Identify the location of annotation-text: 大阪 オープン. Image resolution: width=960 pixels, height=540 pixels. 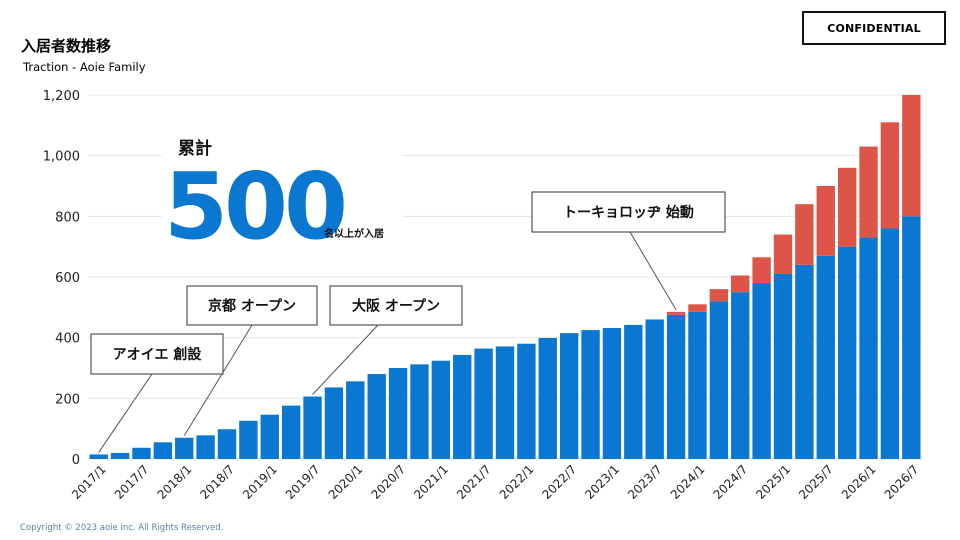
(396, 306).